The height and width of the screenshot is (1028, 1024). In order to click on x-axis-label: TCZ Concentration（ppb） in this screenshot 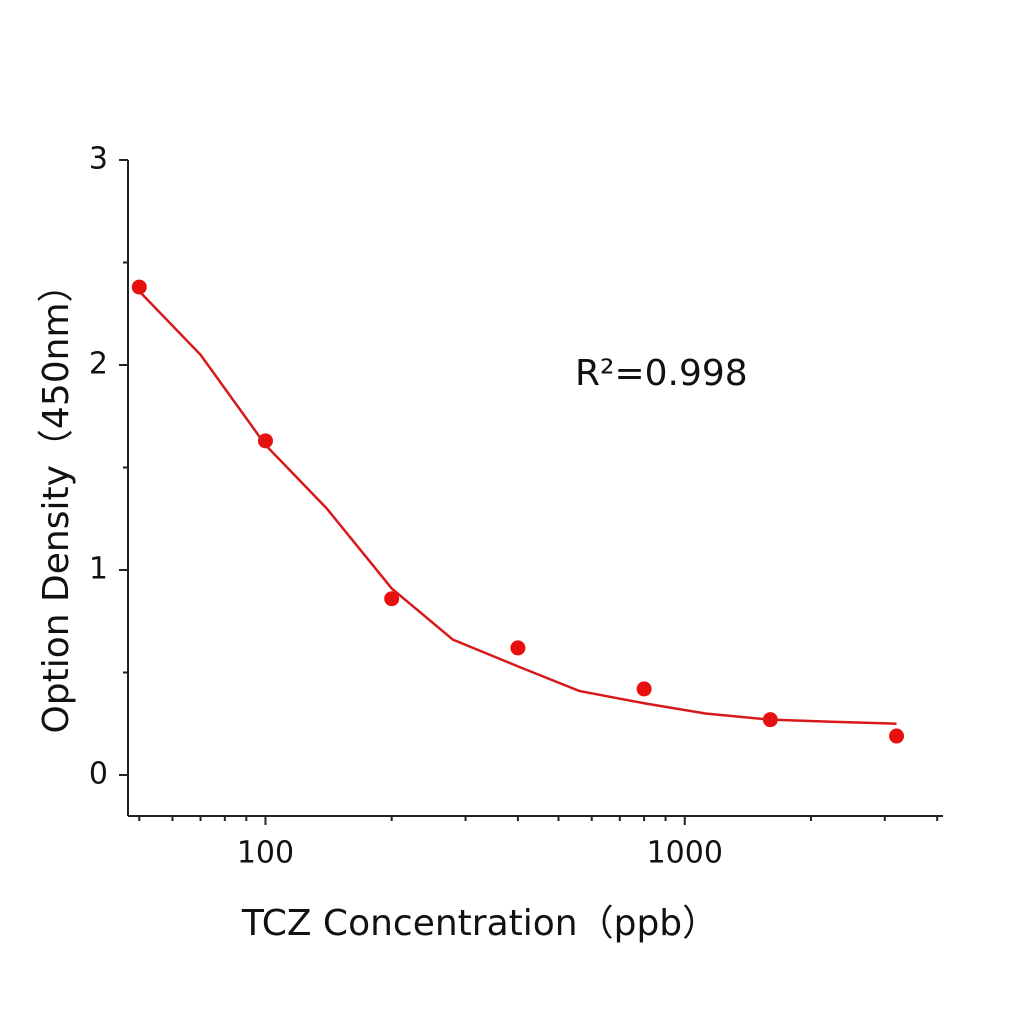, I will do `click(479, 923)`.